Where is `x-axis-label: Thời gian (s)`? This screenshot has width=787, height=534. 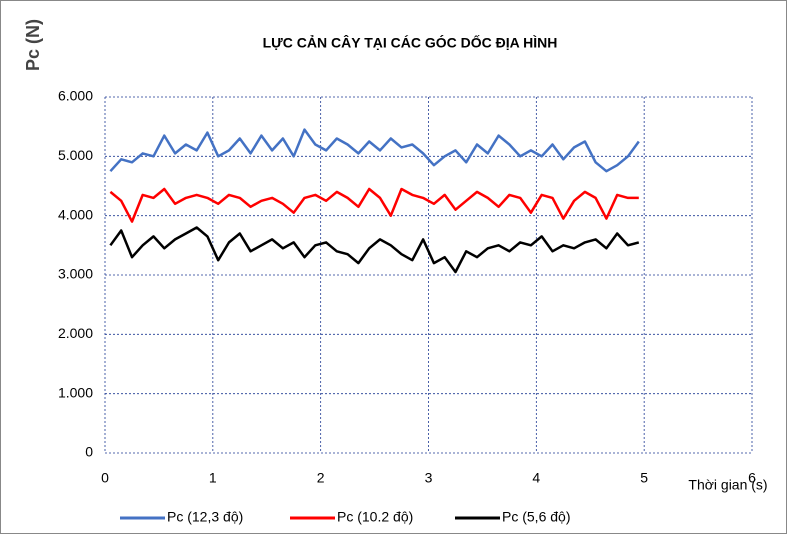 x-axis-label: Thời gian (s) is located at coordinates (727, 485).